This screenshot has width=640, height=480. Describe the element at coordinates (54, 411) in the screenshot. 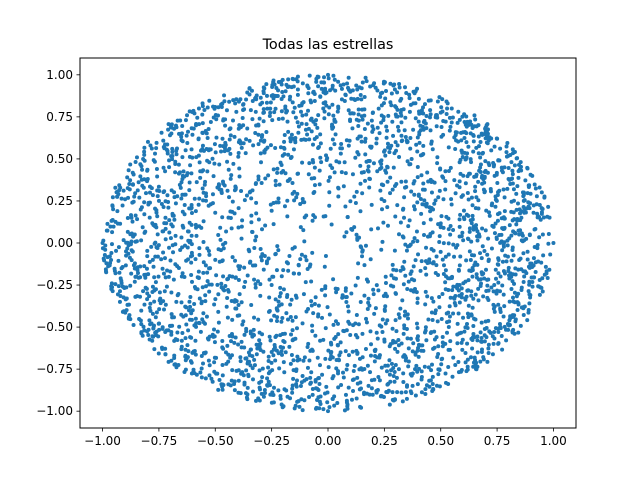

I see `y-tick-label: −1.00` at that location.